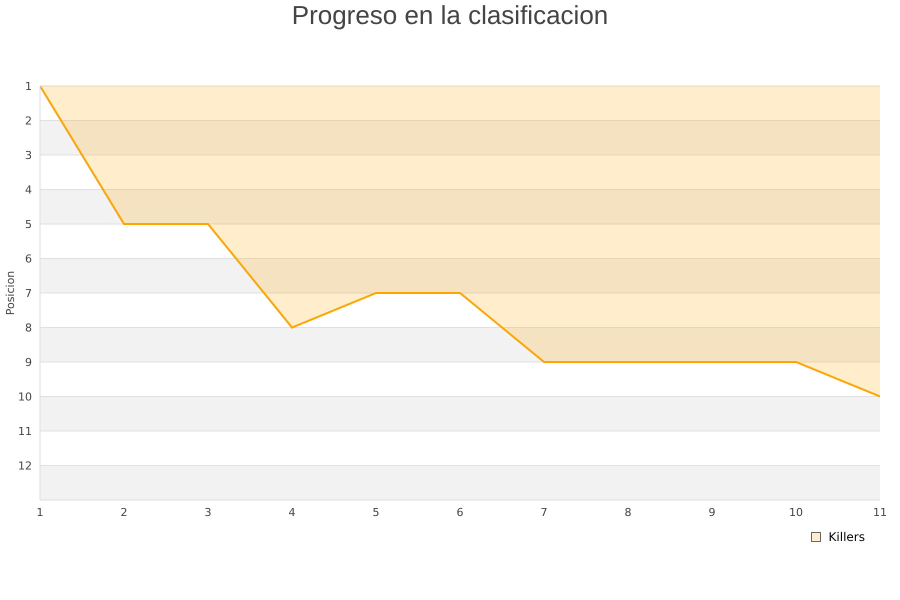 The width and height of the screenshot is (900, 600). Describe the element at coordinates (712, 512) in the screenshot. I see `x-tick-label: 9` at that location.